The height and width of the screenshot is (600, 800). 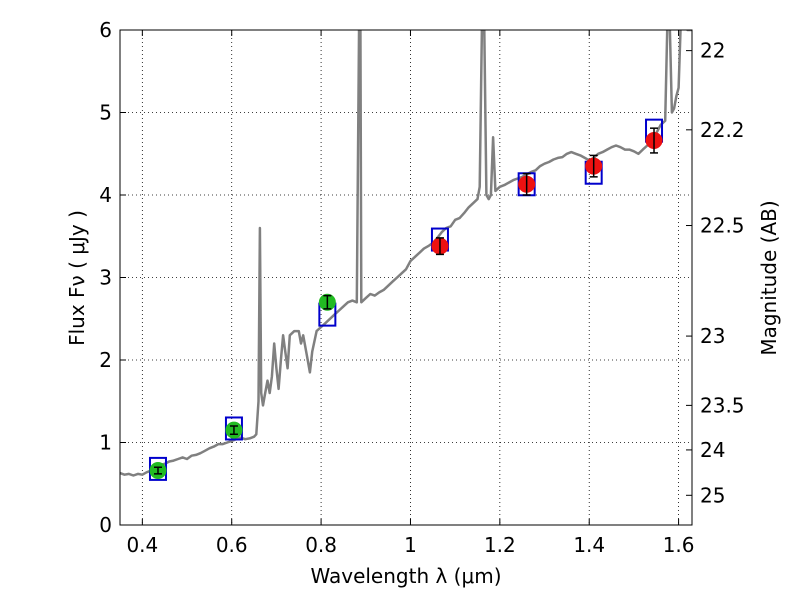 I want to click on y2-axis-label: Magnitude (AB), so click(x=769, y=277).